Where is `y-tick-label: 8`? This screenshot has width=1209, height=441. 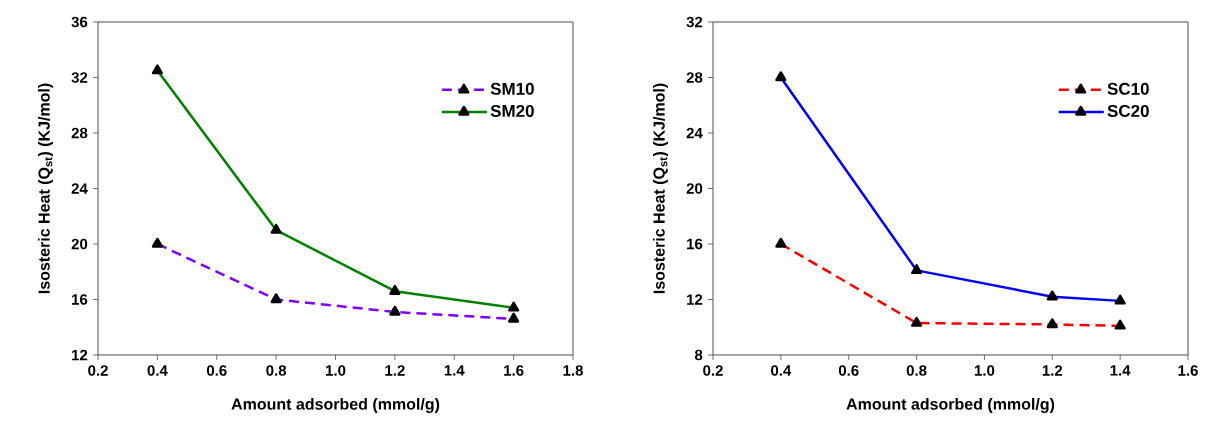 y-tick-label: 8 is located at coordinates (698, 355).